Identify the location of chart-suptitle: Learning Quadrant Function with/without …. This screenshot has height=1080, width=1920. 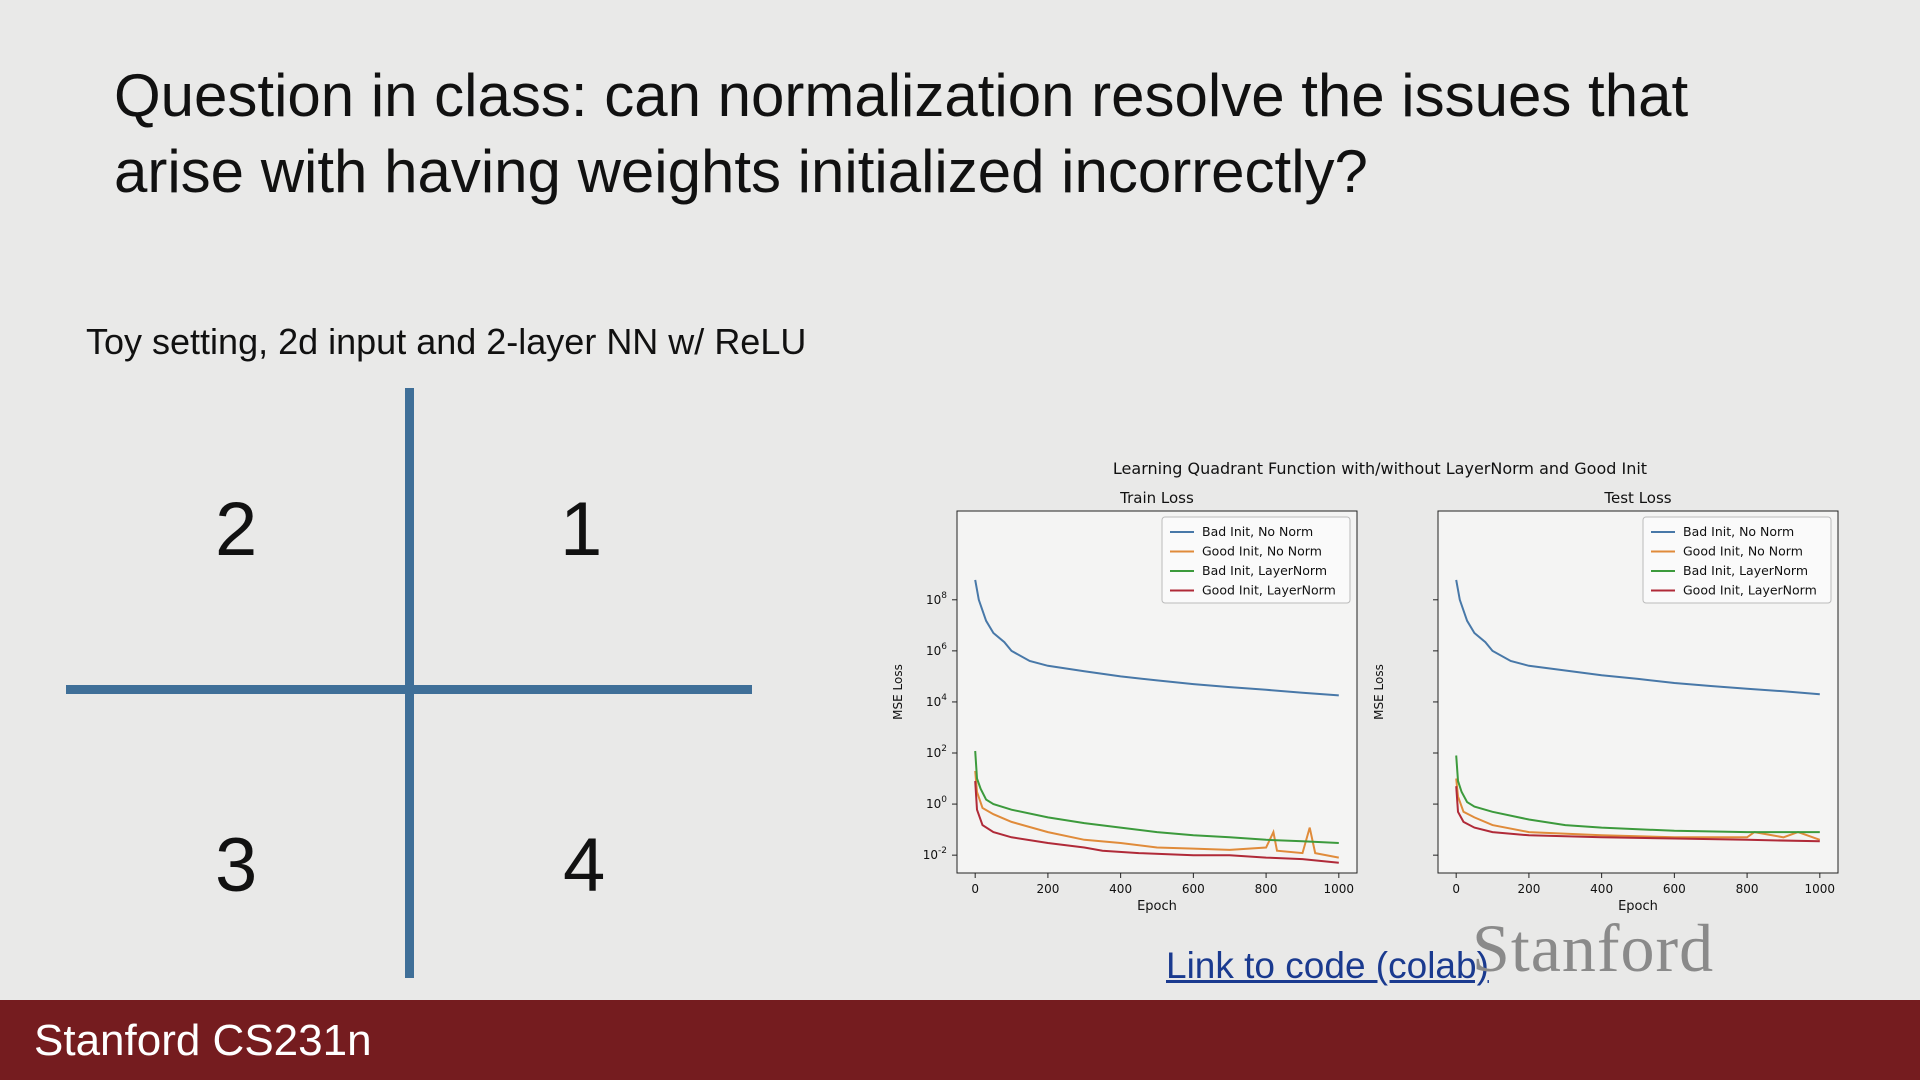
(1380, 468).